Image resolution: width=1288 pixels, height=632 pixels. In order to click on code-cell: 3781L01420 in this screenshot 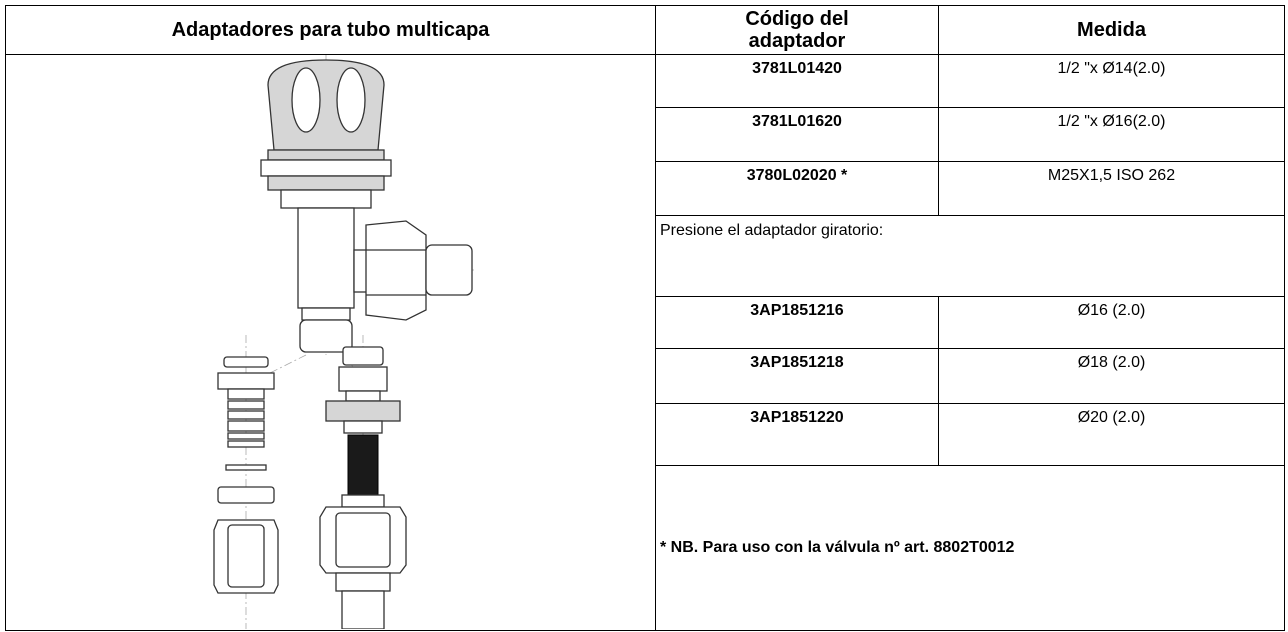, I will do `click(797, 81)`.